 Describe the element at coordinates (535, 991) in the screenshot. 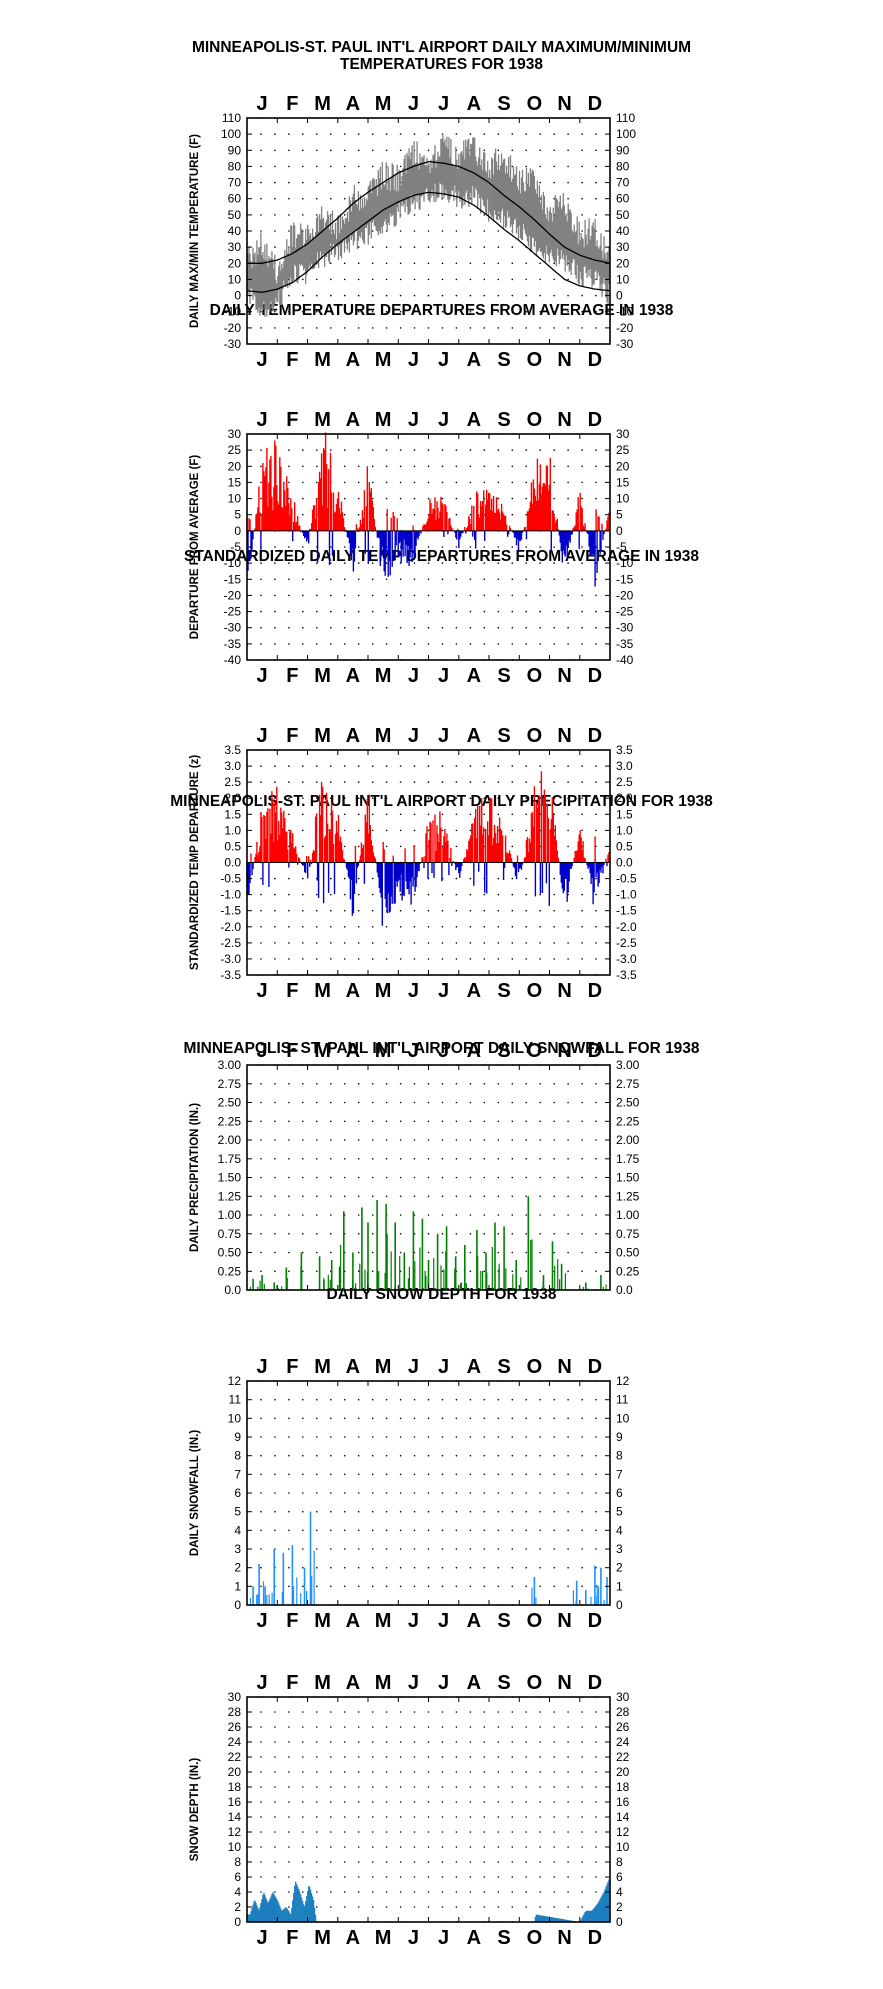

I see `month-label-bottom: O` at that location.